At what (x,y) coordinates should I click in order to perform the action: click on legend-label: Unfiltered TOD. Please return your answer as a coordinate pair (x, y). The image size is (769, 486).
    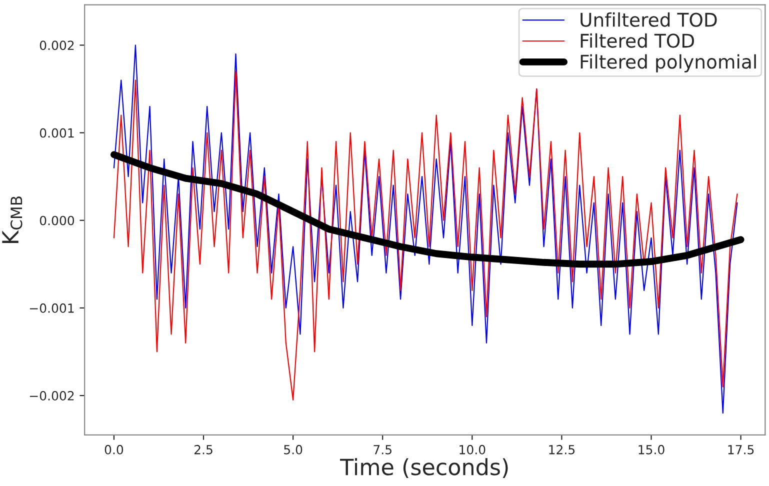
    Looking at the image, I should click on (648, 19).